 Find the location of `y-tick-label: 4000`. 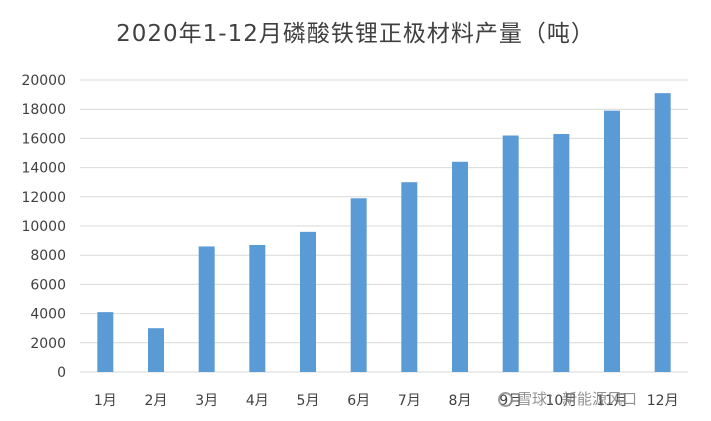

y-tick-label: 4000 is located at coordinates (48, 315).